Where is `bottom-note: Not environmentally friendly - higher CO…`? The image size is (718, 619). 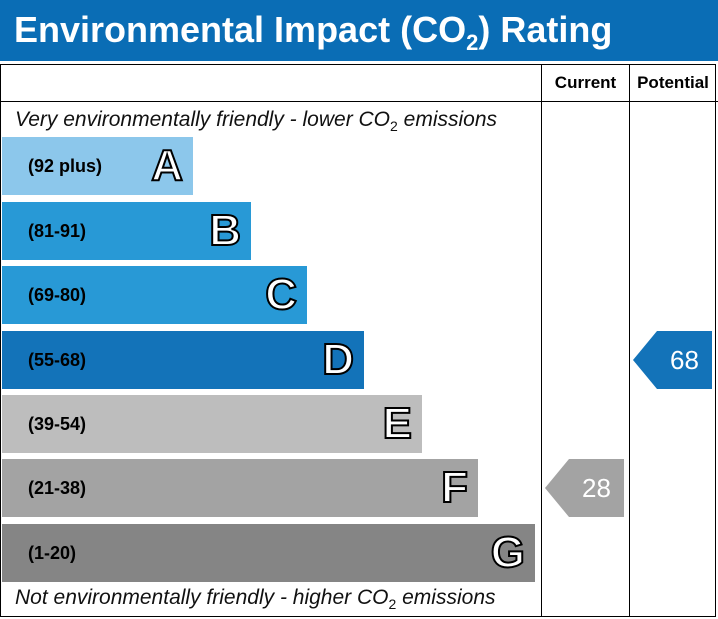 bottom-note: Not environmentally friendly - higher CO… is located at coordinates (255, 599).